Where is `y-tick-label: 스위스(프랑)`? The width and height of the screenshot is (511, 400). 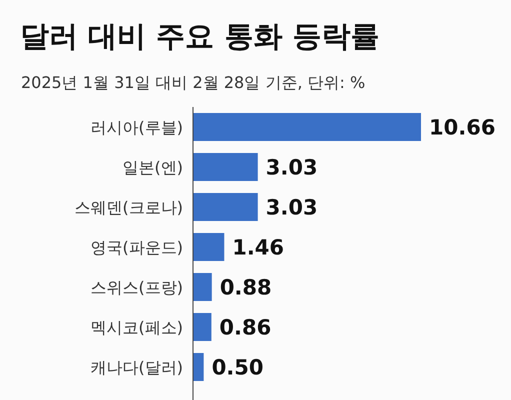 y-tick-label: 스위스(프랑) is located at coordinates (136, 287).